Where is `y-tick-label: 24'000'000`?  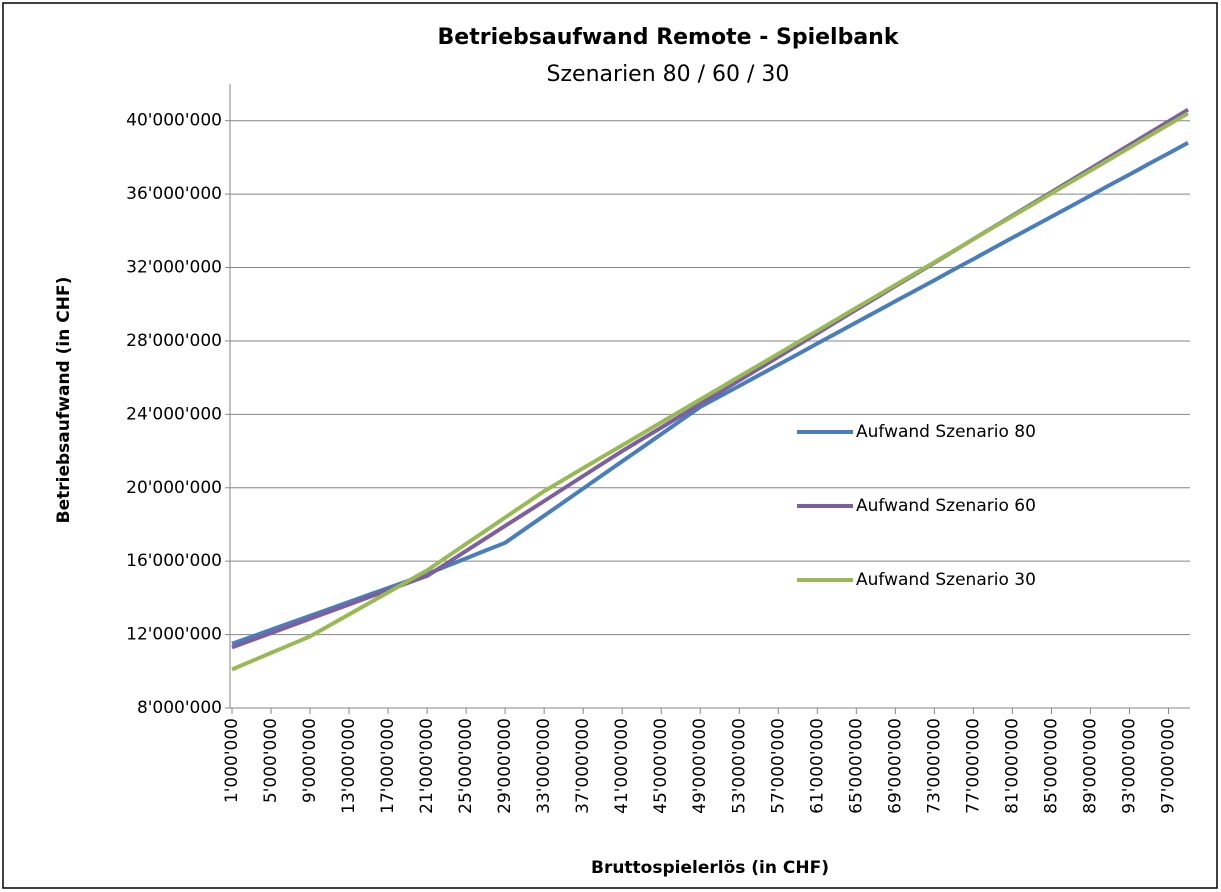 y-tick-label: 24'000'000 is located at coordinates (174, 414).